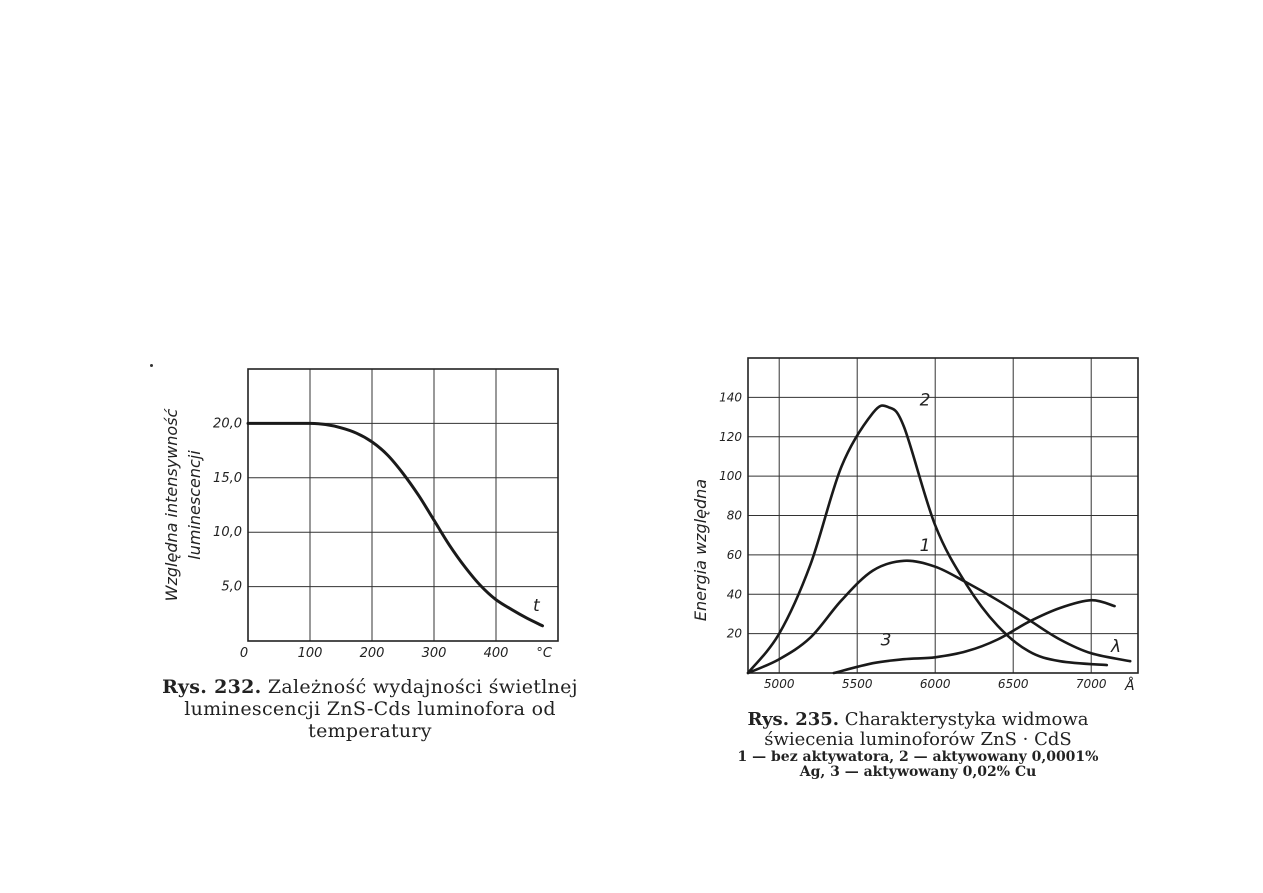 Image resolution: width=1263 pixels, height=893 pixels. I want to click on y-tick-label: 10,0, so click(227, 532).